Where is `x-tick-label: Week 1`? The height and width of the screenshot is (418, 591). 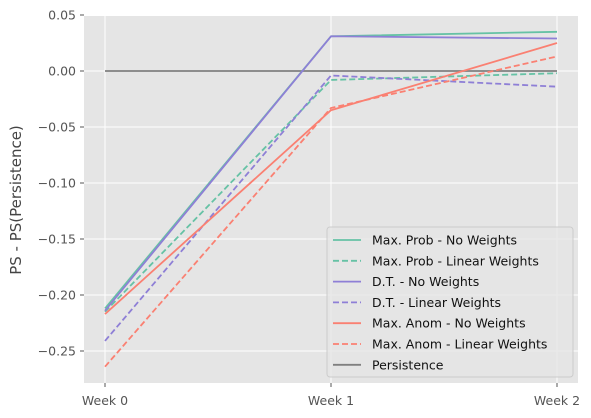
x-tick-label: Week 1 is located at coordinates (331, 400).